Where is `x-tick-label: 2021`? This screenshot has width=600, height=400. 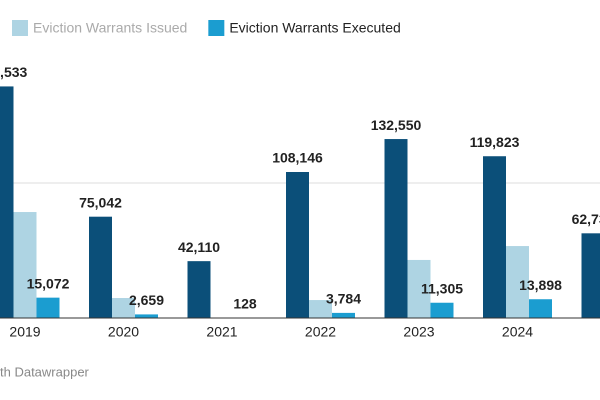 x-tick-label: 2021 is located at coordinates (221, 332).